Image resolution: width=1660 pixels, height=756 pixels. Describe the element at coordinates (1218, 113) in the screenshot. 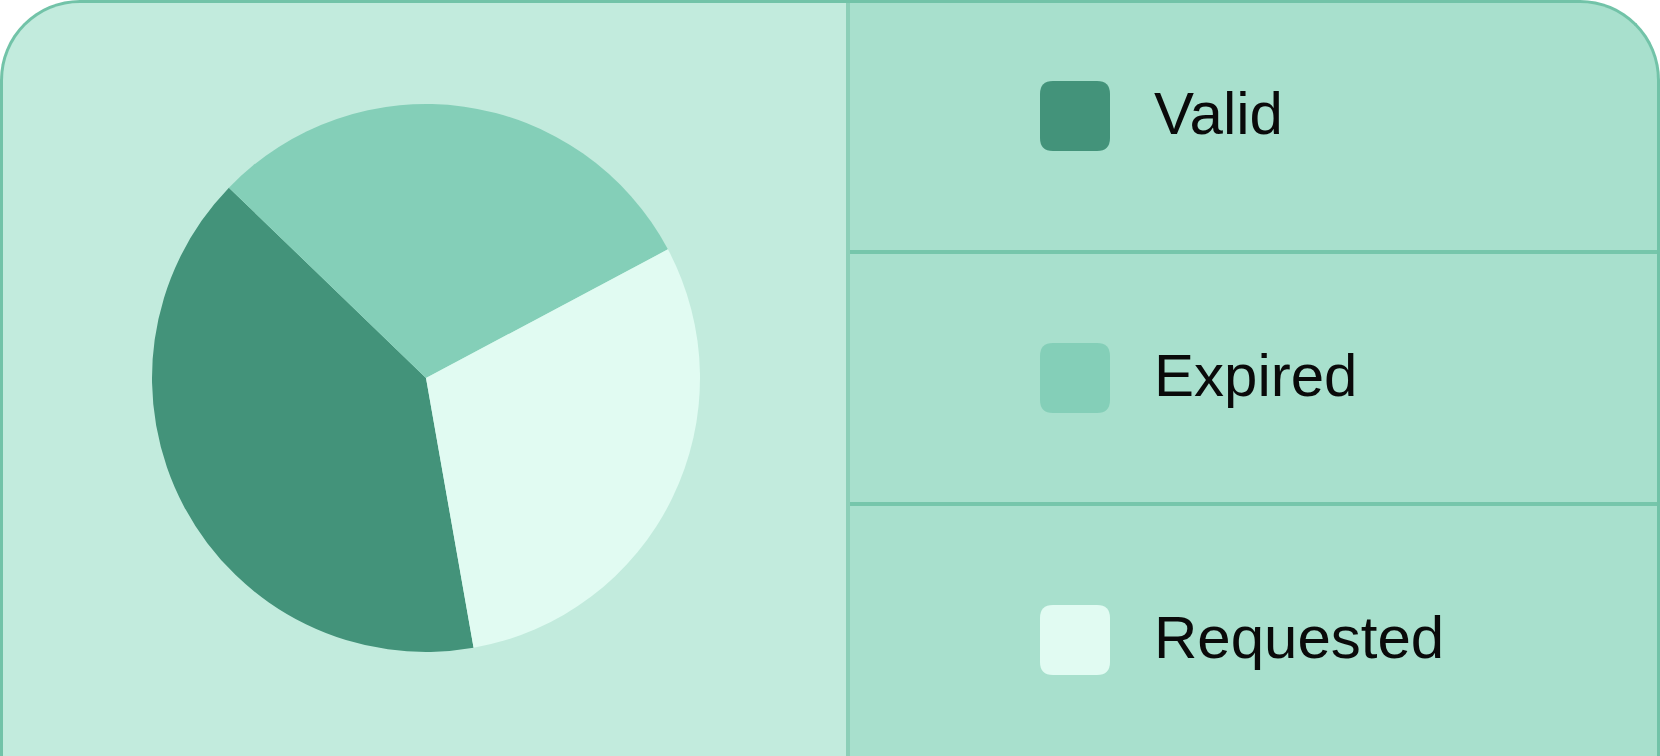

I see `legend-label: Valid` at that location.